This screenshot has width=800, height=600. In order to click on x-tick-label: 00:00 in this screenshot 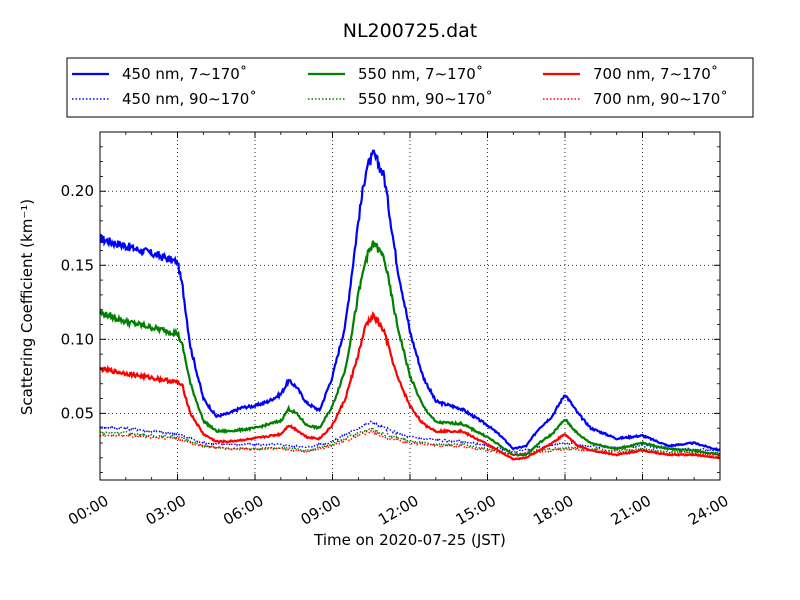, I will do `click(88, 510)`.